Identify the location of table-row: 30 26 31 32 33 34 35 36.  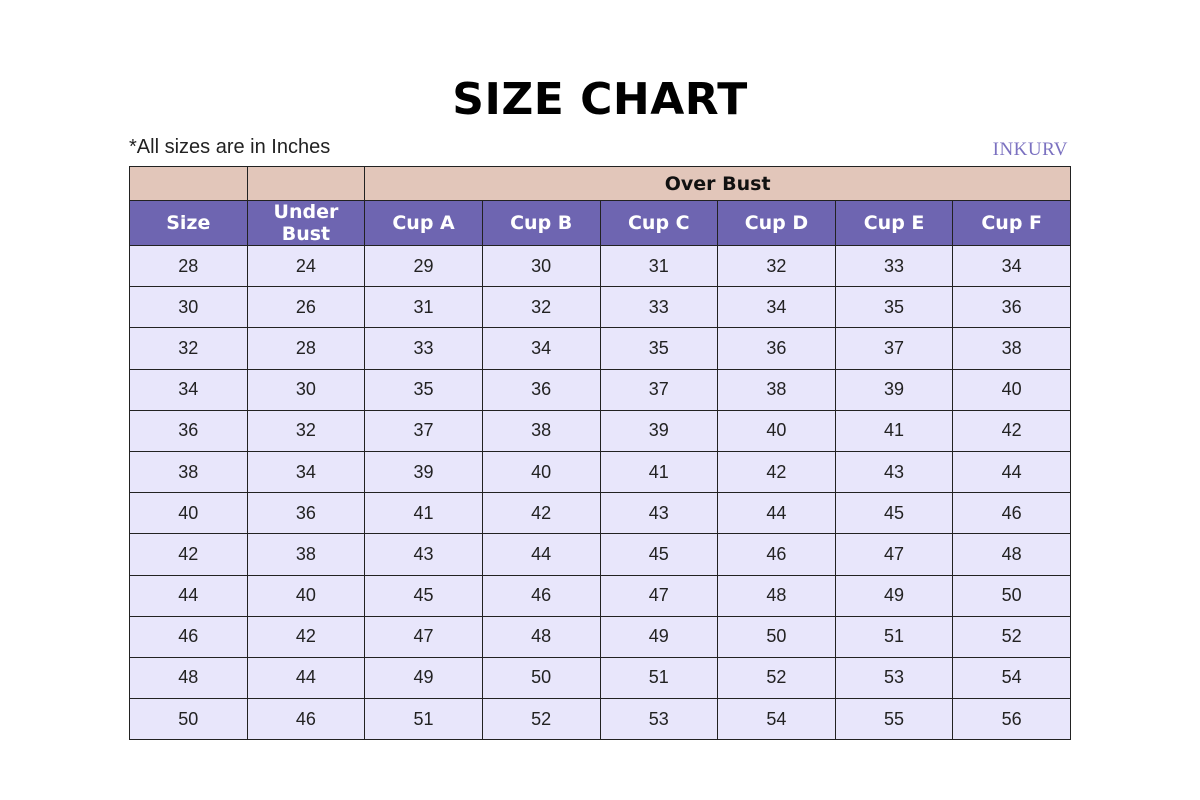
(600, 307).